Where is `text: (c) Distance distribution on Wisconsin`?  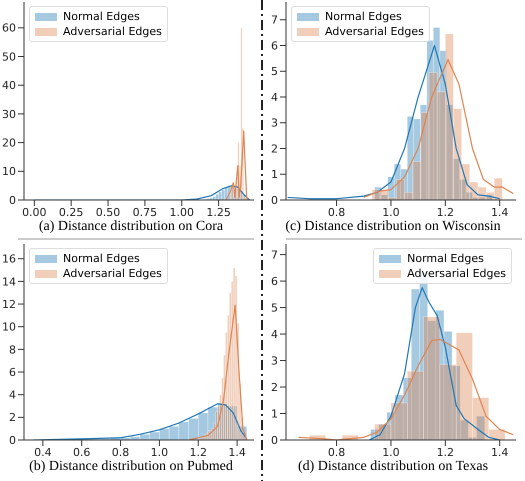 text: (c) Distance distribution on Wisconsin is located at coordinates (393, 227).